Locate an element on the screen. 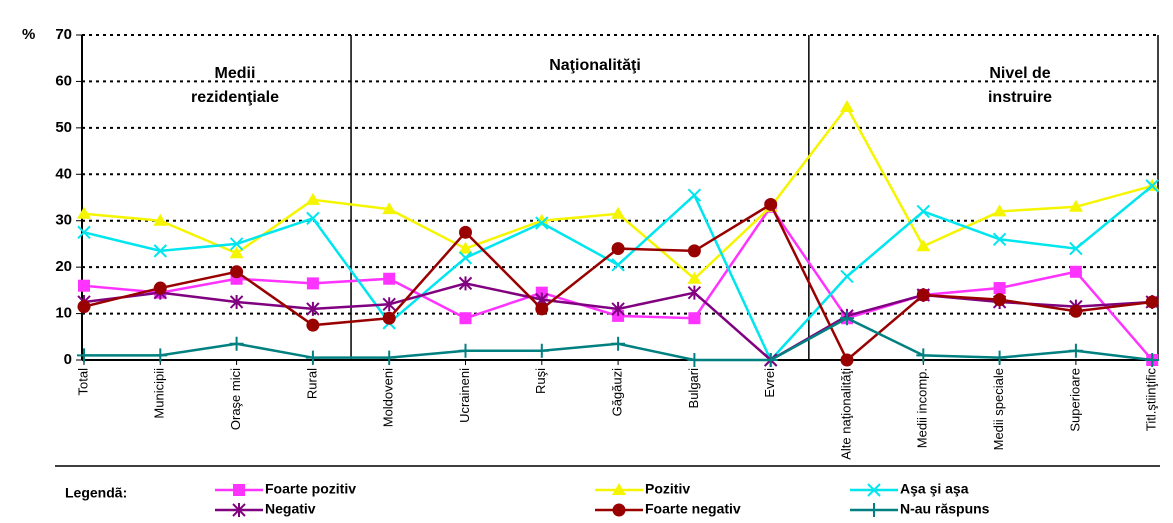 The image size is (1173, 523). section-label: Naţionalităţi is located at coordinates (595, 65).